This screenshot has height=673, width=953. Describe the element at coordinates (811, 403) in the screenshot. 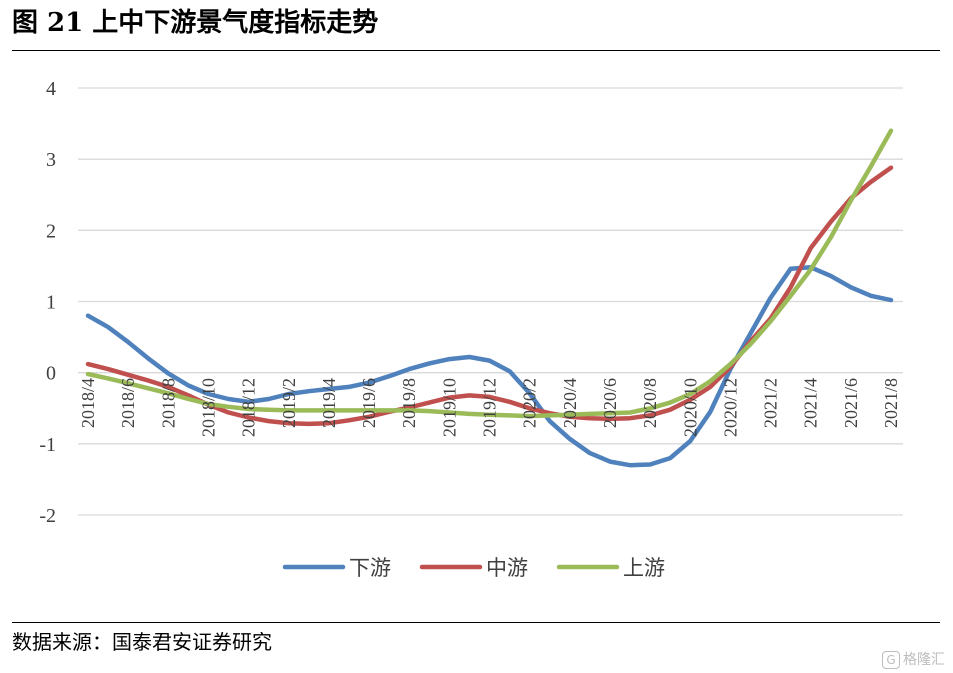

I see `x-tick-label: 2021/4` at that location.